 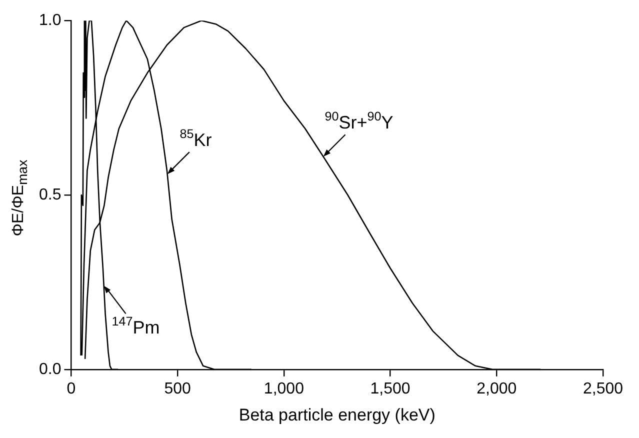 What do you see at coordinates (496, 389) in the screenshot?
I see `x-tick-label: 2,000` at bounding box center [496, 389].